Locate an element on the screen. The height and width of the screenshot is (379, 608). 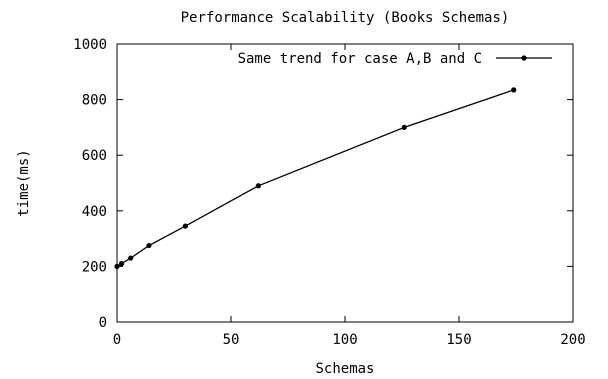
legend-marker is located at coordinates (524, 58).